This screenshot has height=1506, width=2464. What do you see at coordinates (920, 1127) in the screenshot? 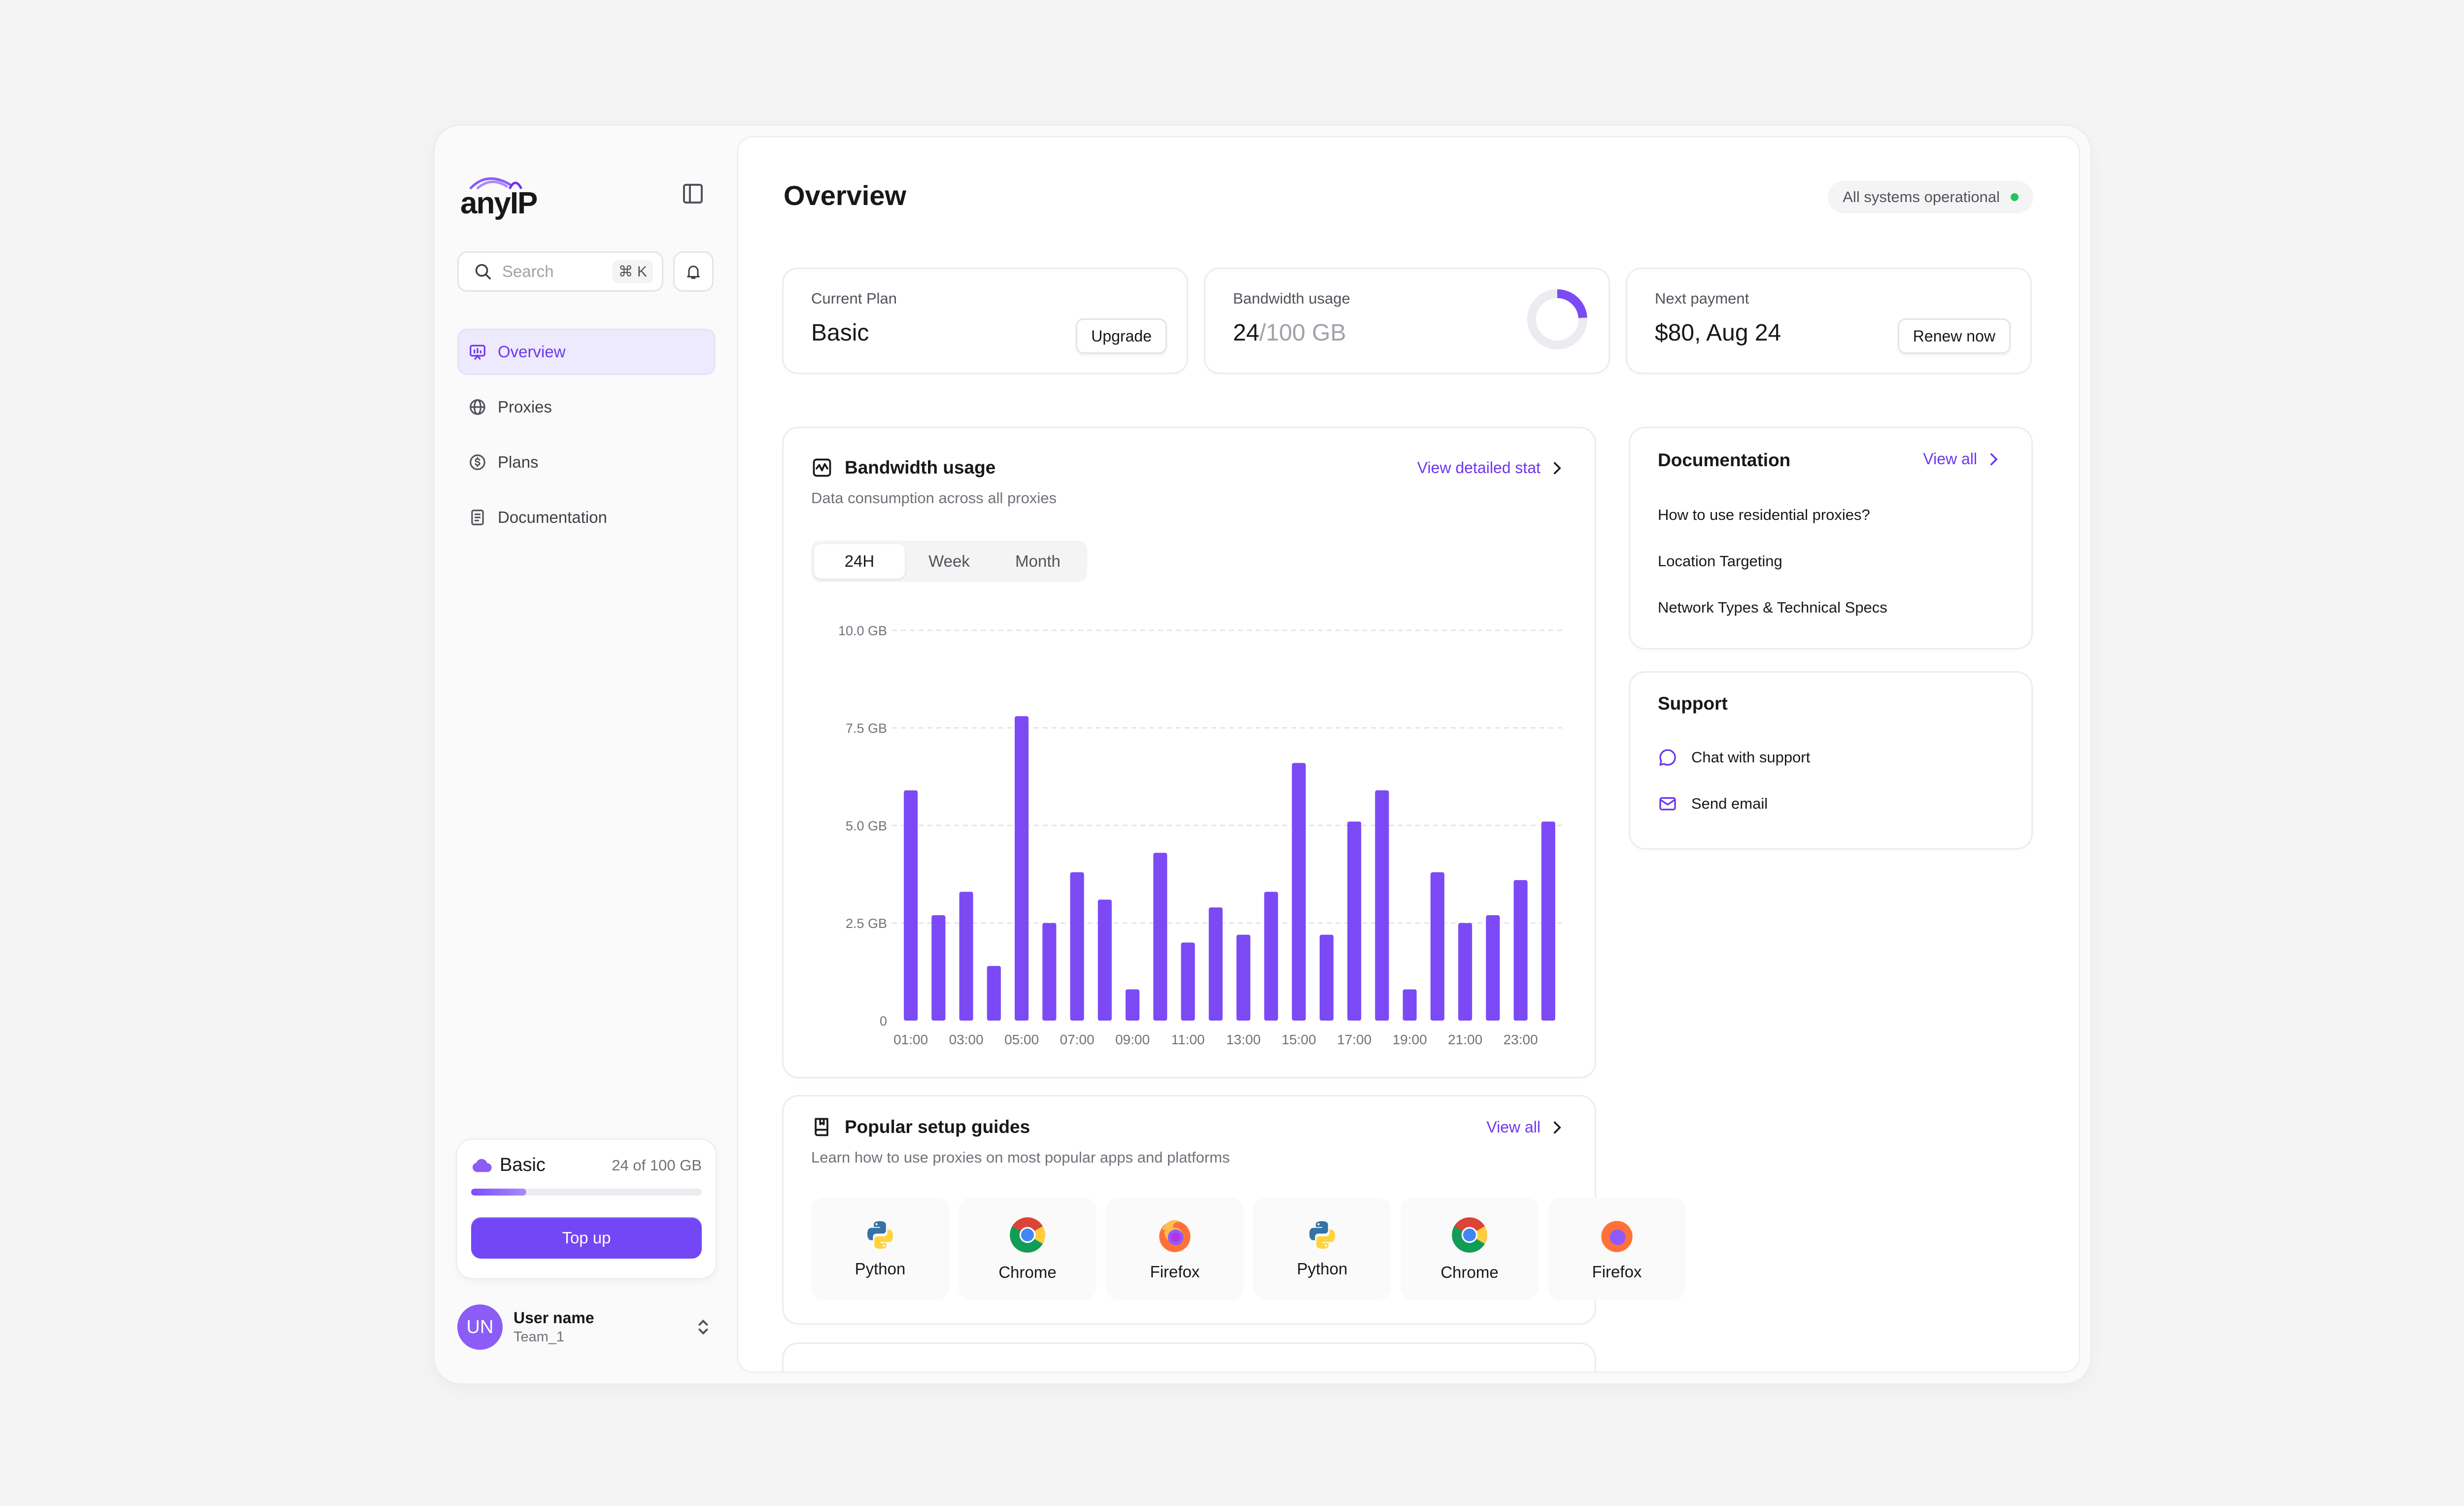
I see `card-title: Popular setup guides` at bounding box center [920, 1127].